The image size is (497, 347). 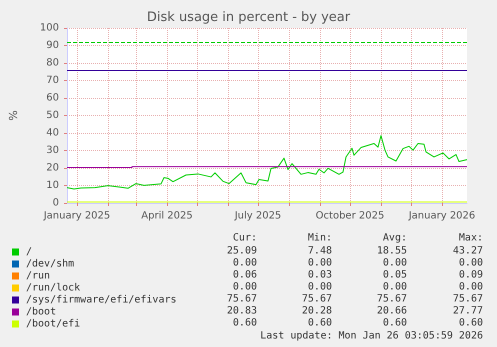 I want to click on x-tick-label: July 2025, so click(x=258, y=216).